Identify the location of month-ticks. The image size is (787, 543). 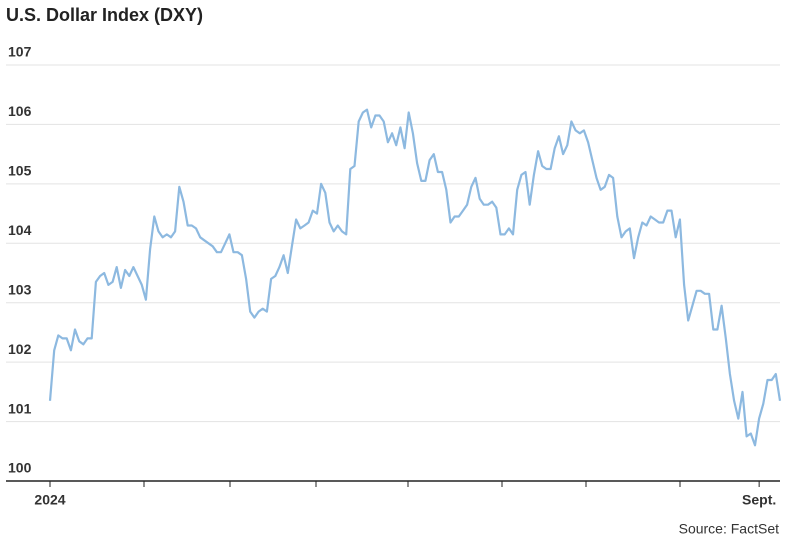
(412, 484).